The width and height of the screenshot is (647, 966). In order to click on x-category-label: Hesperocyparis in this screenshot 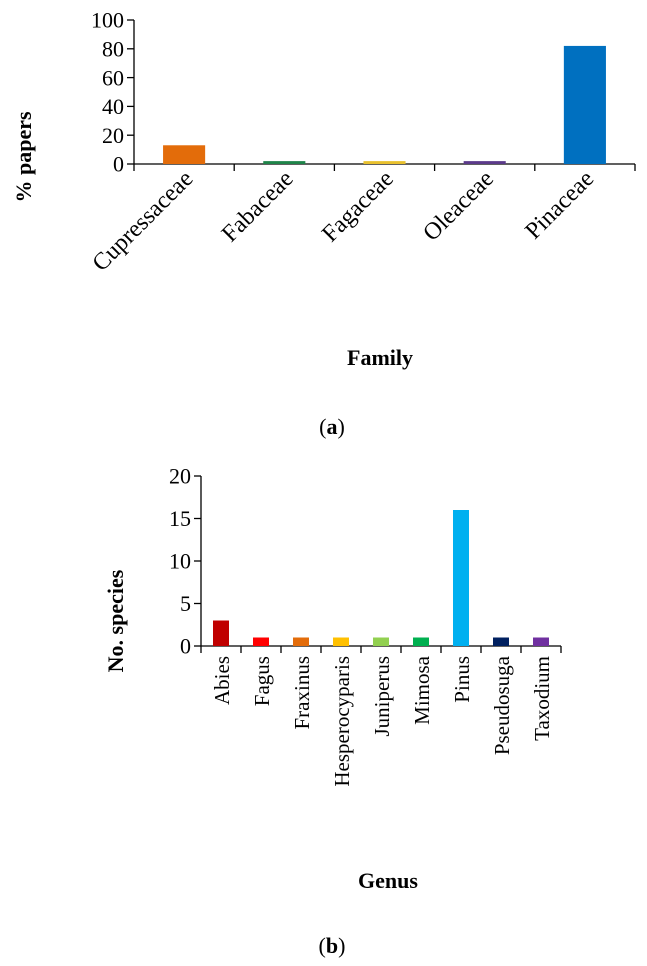, I will do `click(342, 721)`.